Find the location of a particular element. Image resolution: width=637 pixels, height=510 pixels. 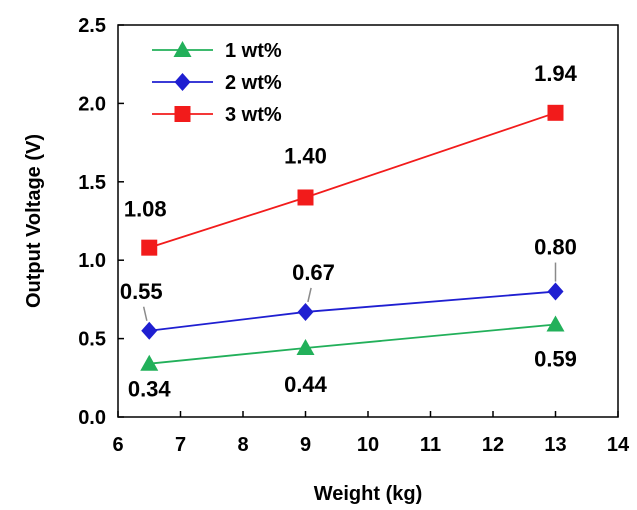

data-label: 0.44 is located at coordinates (306, 384).